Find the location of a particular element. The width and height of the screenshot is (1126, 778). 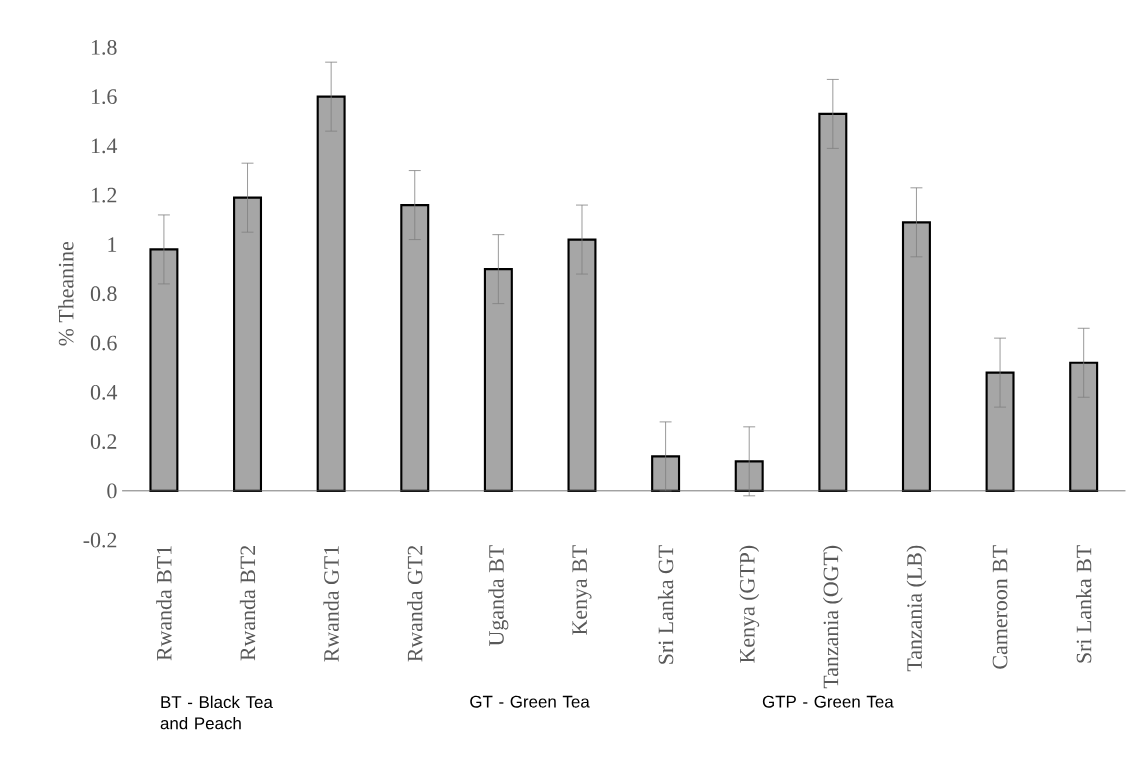

y-tick-label: 0.2 is located at coordinates (103, 441).